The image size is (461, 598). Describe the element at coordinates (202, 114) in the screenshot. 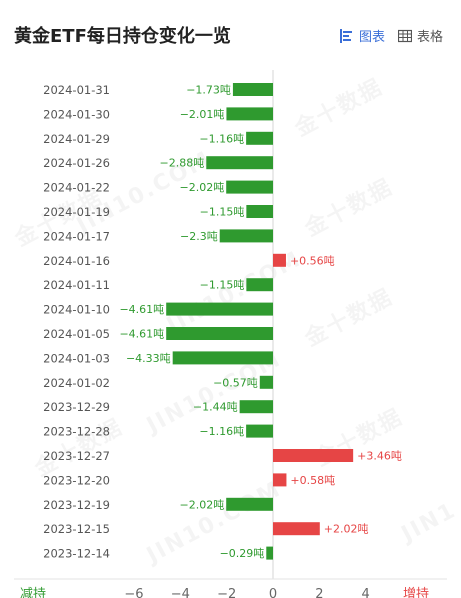

I see `value-label: −2.01吨` at that location.